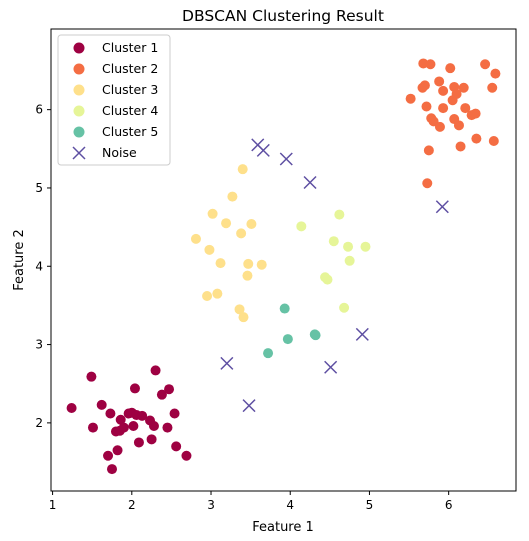 The image size is (529, 541). Describe the element at coordinates (290, 505) in the screenshot. I see `x-tick-label: 4` at that location.